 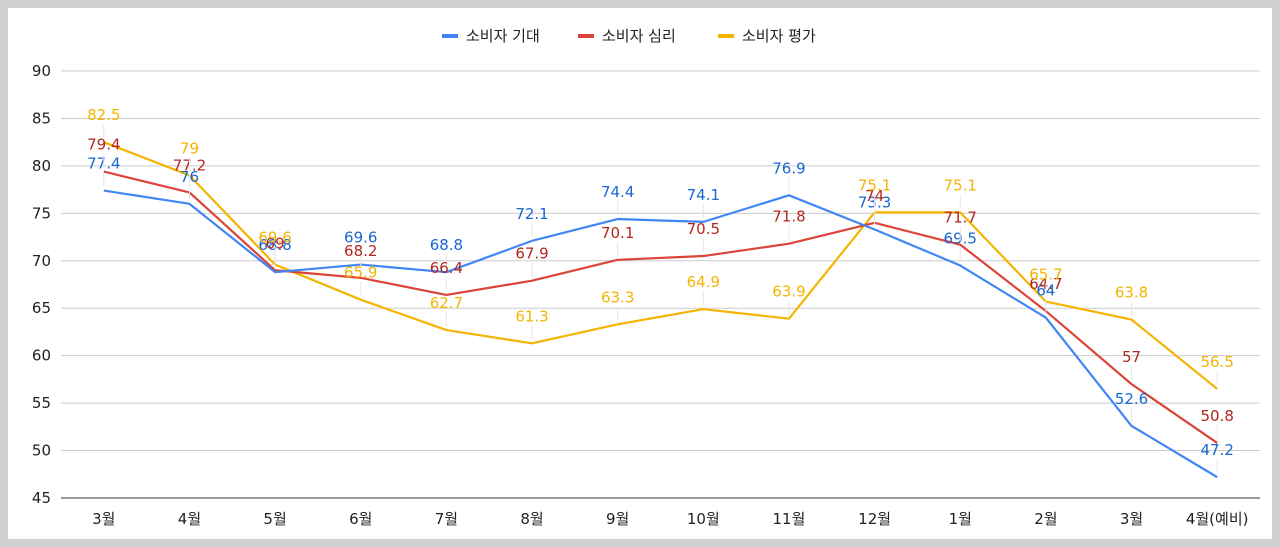 I want to click on x-tick-label: 12월, so click(x=874, y=519).